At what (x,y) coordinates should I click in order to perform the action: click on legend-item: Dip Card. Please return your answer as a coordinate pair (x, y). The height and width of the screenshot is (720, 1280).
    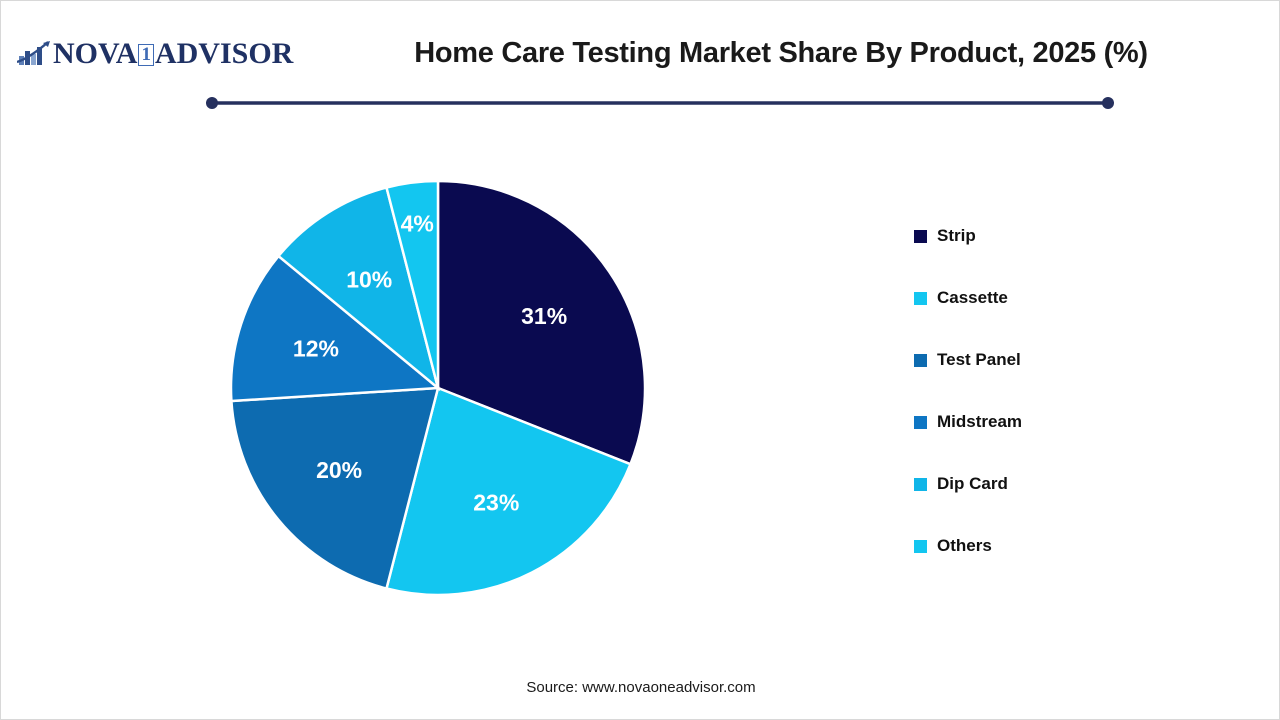
    Looking at the image, I should click on (1064, 484).